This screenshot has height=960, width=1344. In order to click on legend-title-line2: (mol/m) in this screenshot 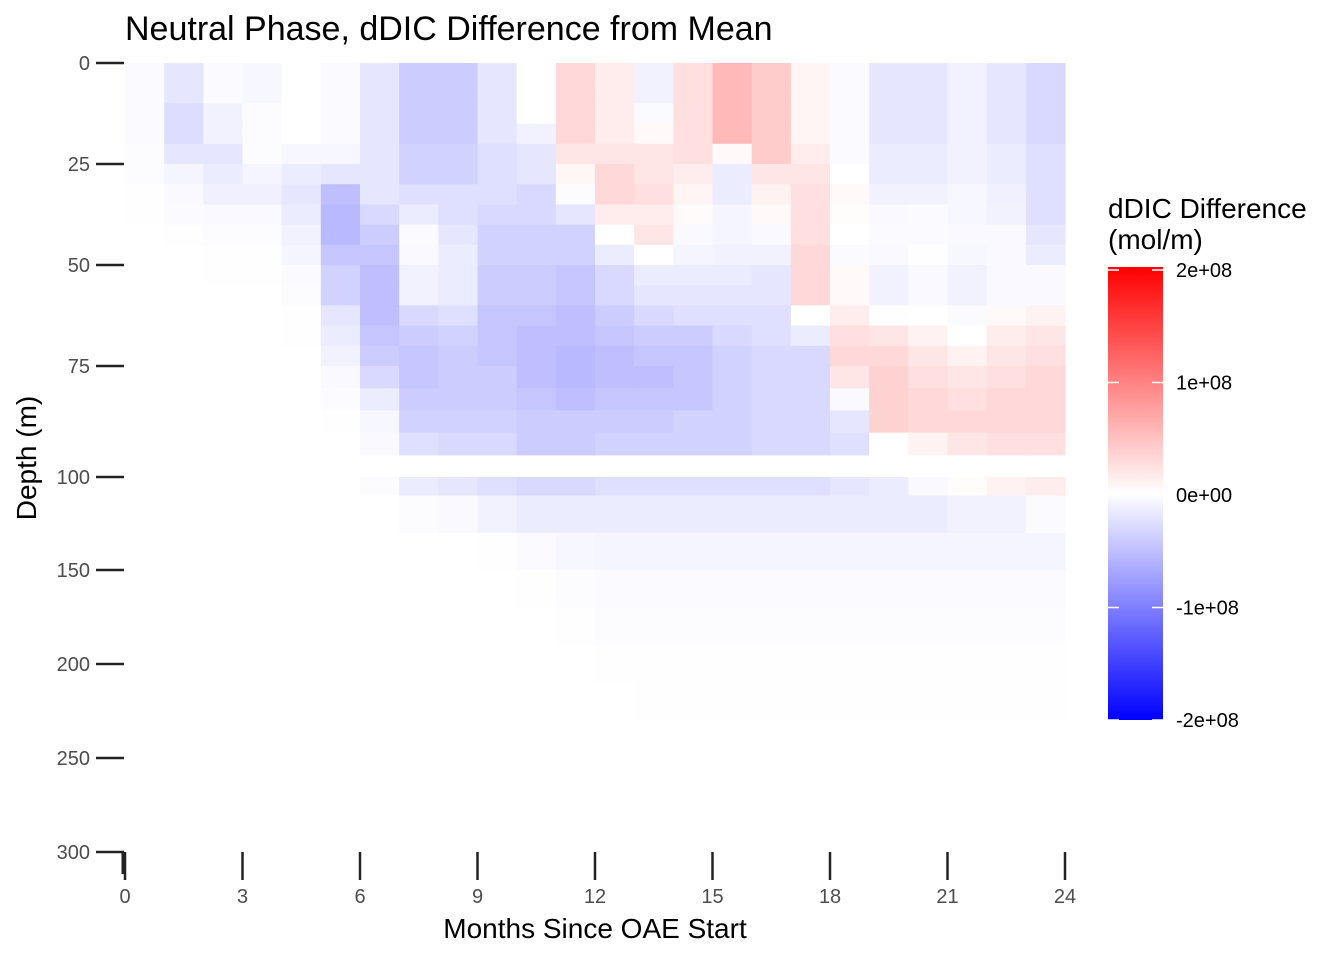, I will do `click(1155, 239)`.